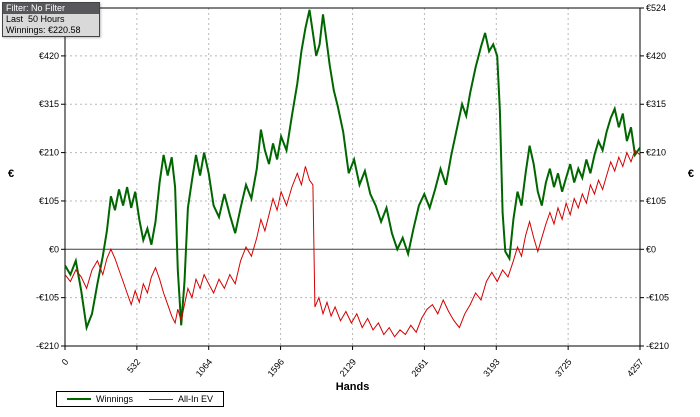 The height and width of the screenshot is (417, 700). What do you see at coordinates (276, 368) in the screenshot?
I see `x-tick-label: 1596` at bounding box center [276, 368].